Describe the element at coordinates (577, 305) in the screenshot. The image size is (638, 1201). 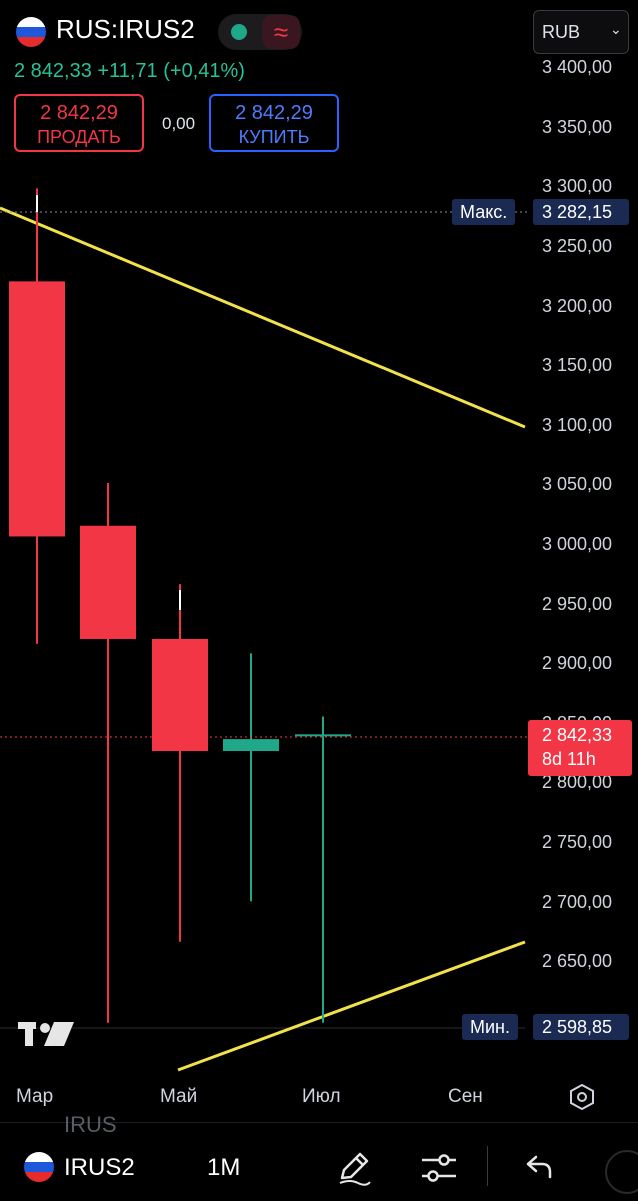
I see `y-tick-label: 3 200,00` at that location.